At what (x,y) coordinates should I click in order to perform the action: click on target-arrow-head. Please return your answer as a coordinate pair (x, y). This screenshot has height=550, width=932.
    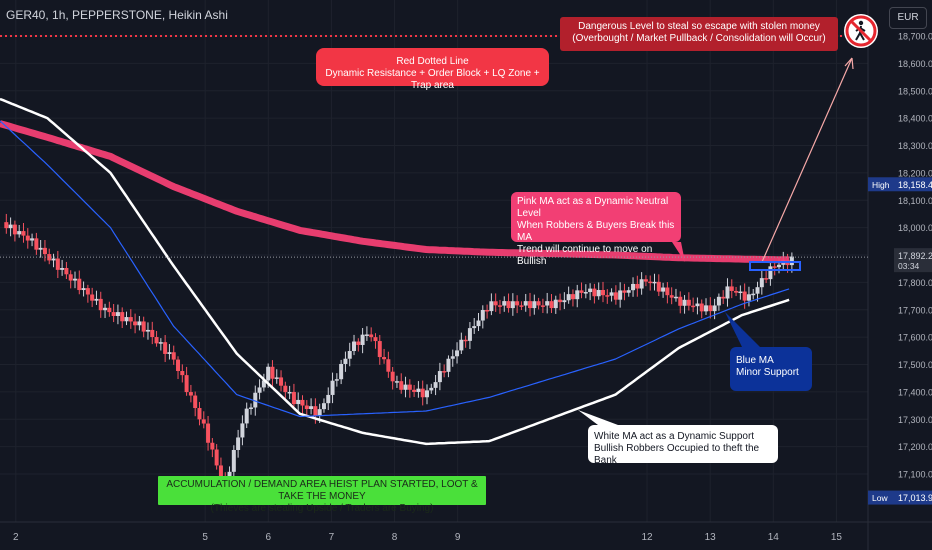
    Looking at the image, I should click on (849, 63).